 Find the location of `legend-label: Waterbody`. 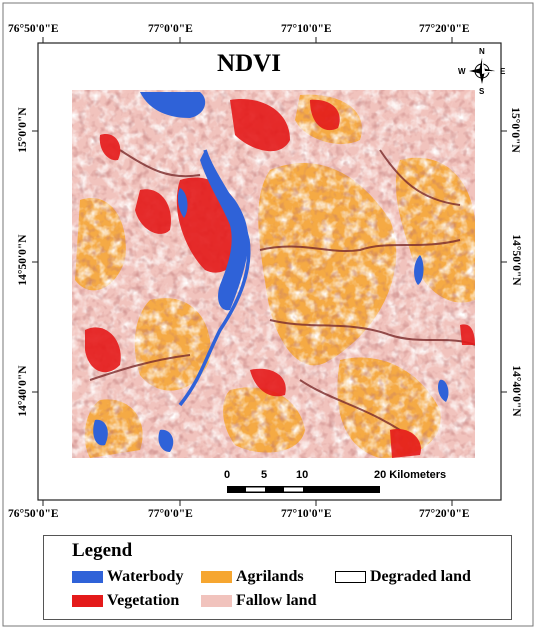

legend-label: Waterbody is located at coordinates (145, 576).